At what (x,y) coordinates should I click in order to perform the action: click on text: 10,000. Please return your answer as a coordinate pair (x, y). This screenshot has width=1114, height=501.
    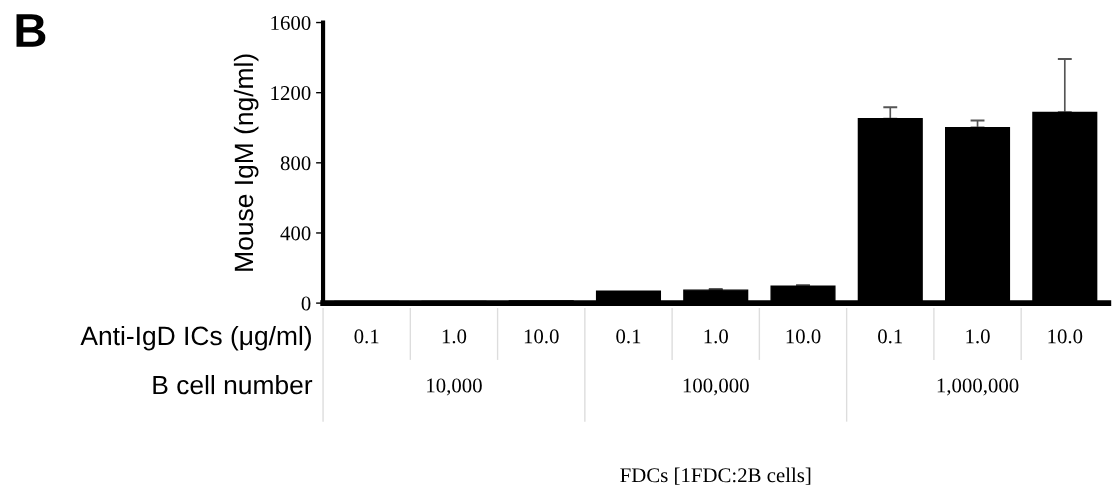
    Looking at the image, I should click on (454, 387).